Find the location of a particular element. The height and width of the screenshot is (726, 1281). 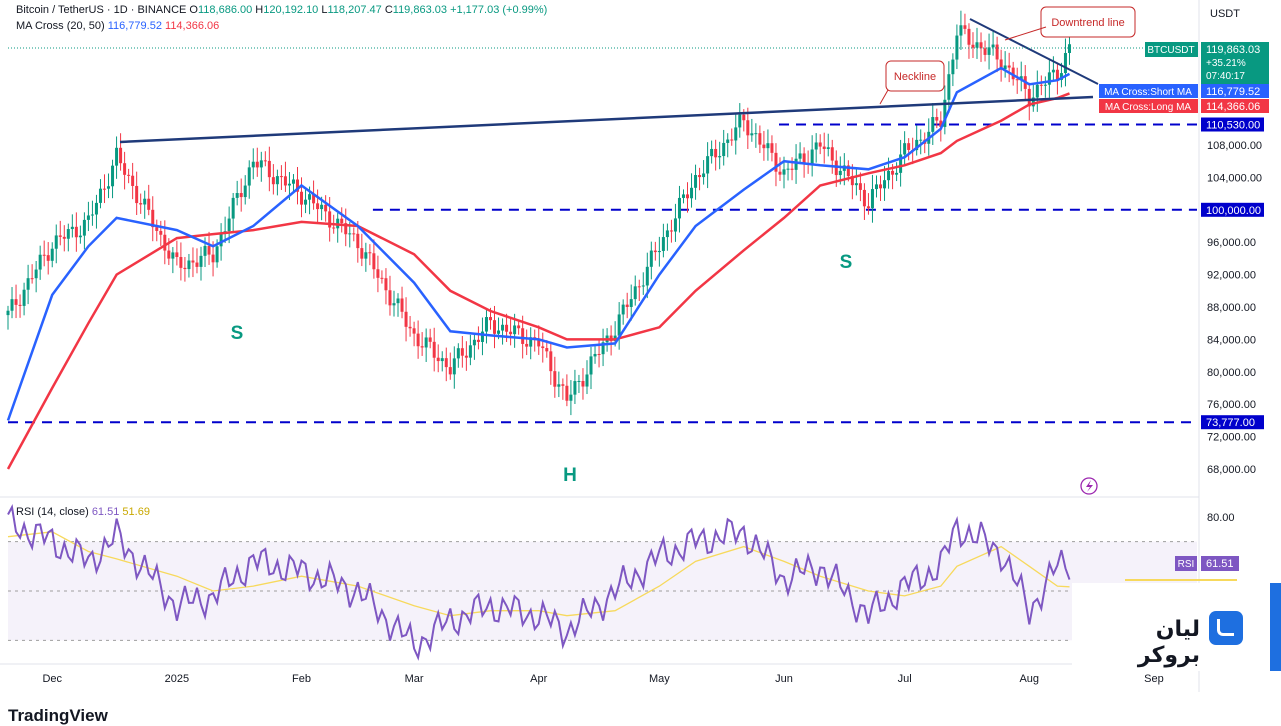

rsi-legend-ma: 51.69 is located at coordinates (136, 512).